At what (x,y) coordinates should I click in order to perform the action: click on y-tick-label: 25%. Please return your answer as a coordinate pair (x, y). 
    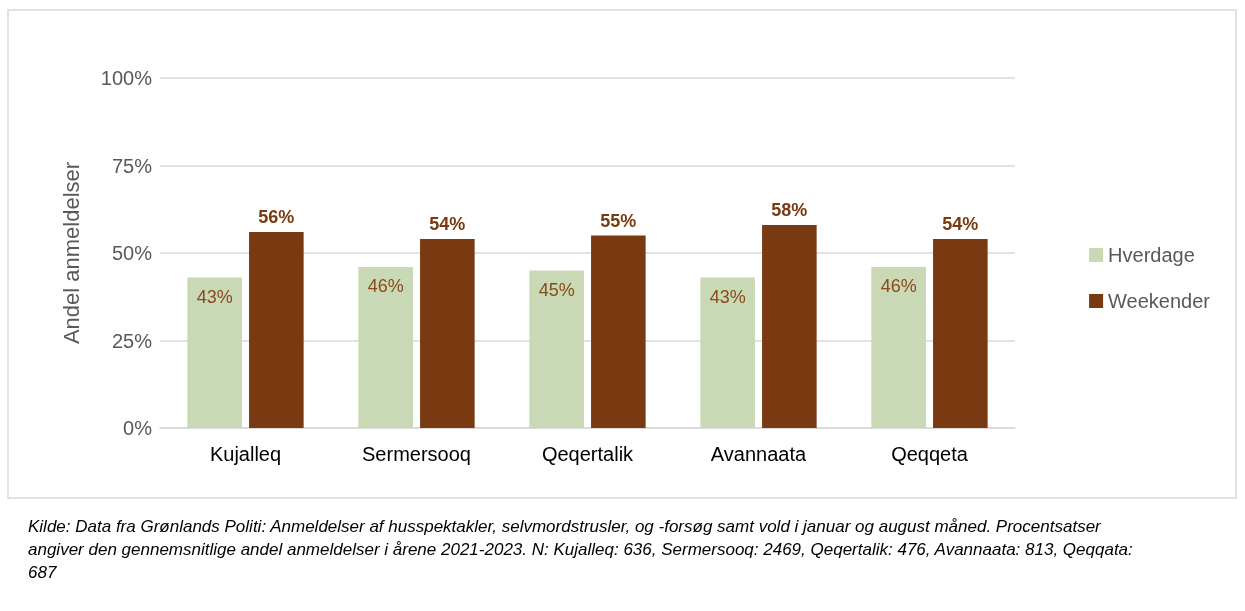
    Looking at the image, I should click on (132, 340).